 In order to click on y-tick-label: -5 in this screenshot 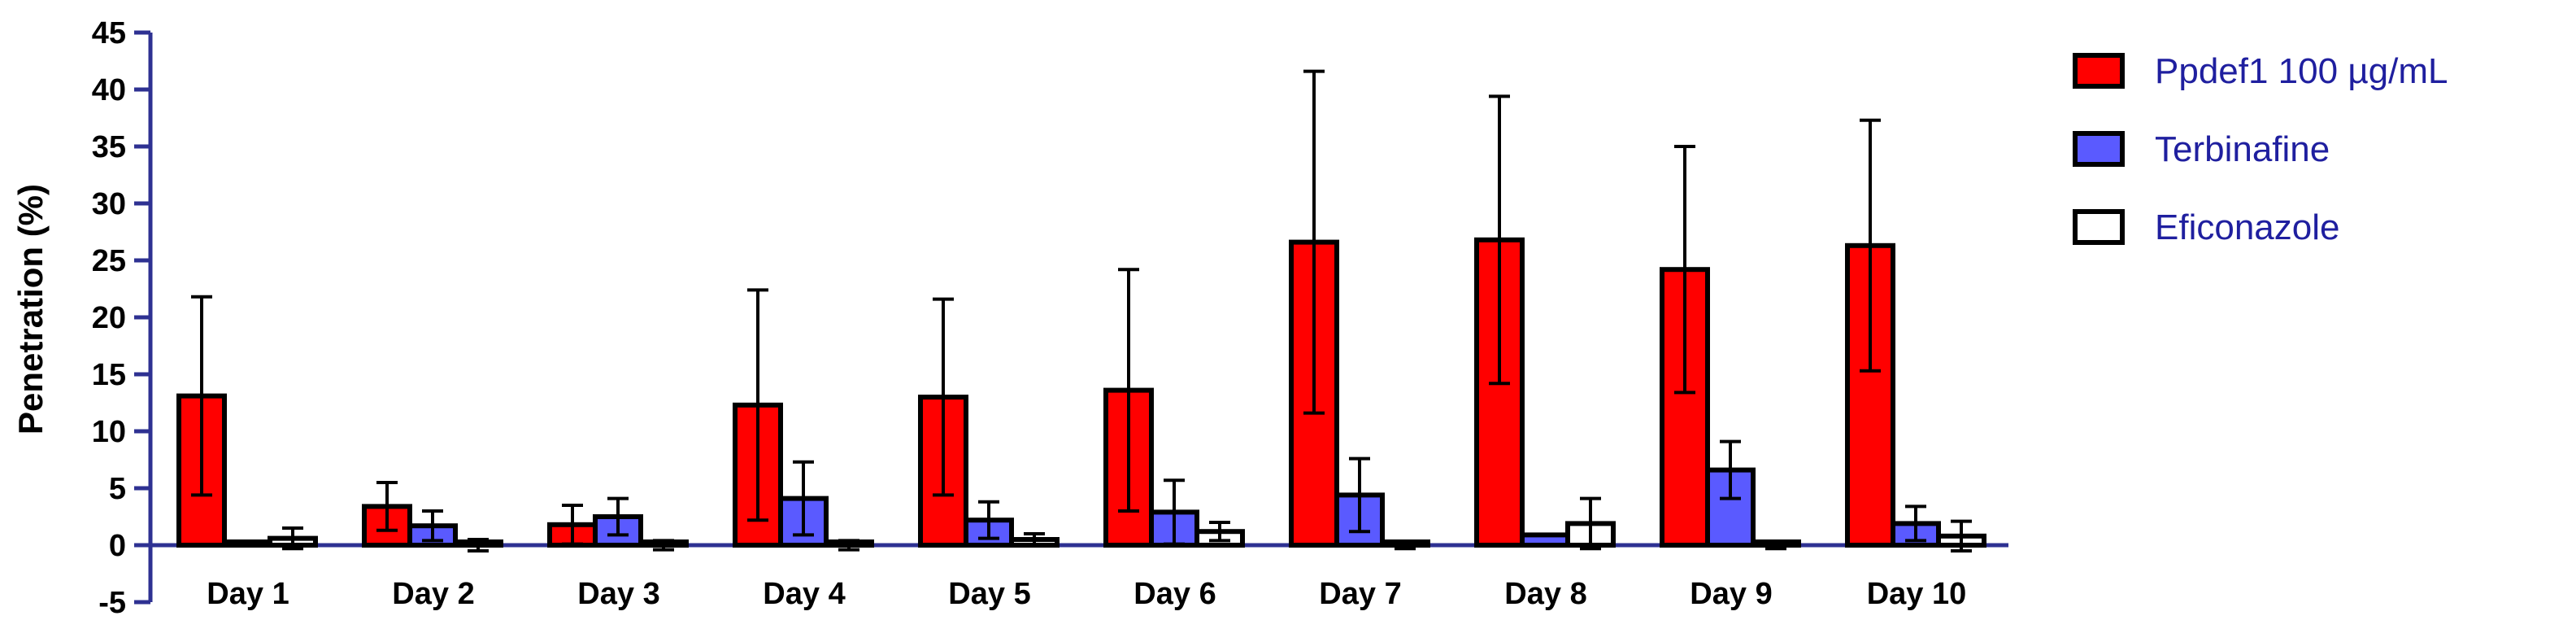, I will do `click(112, 603)`.